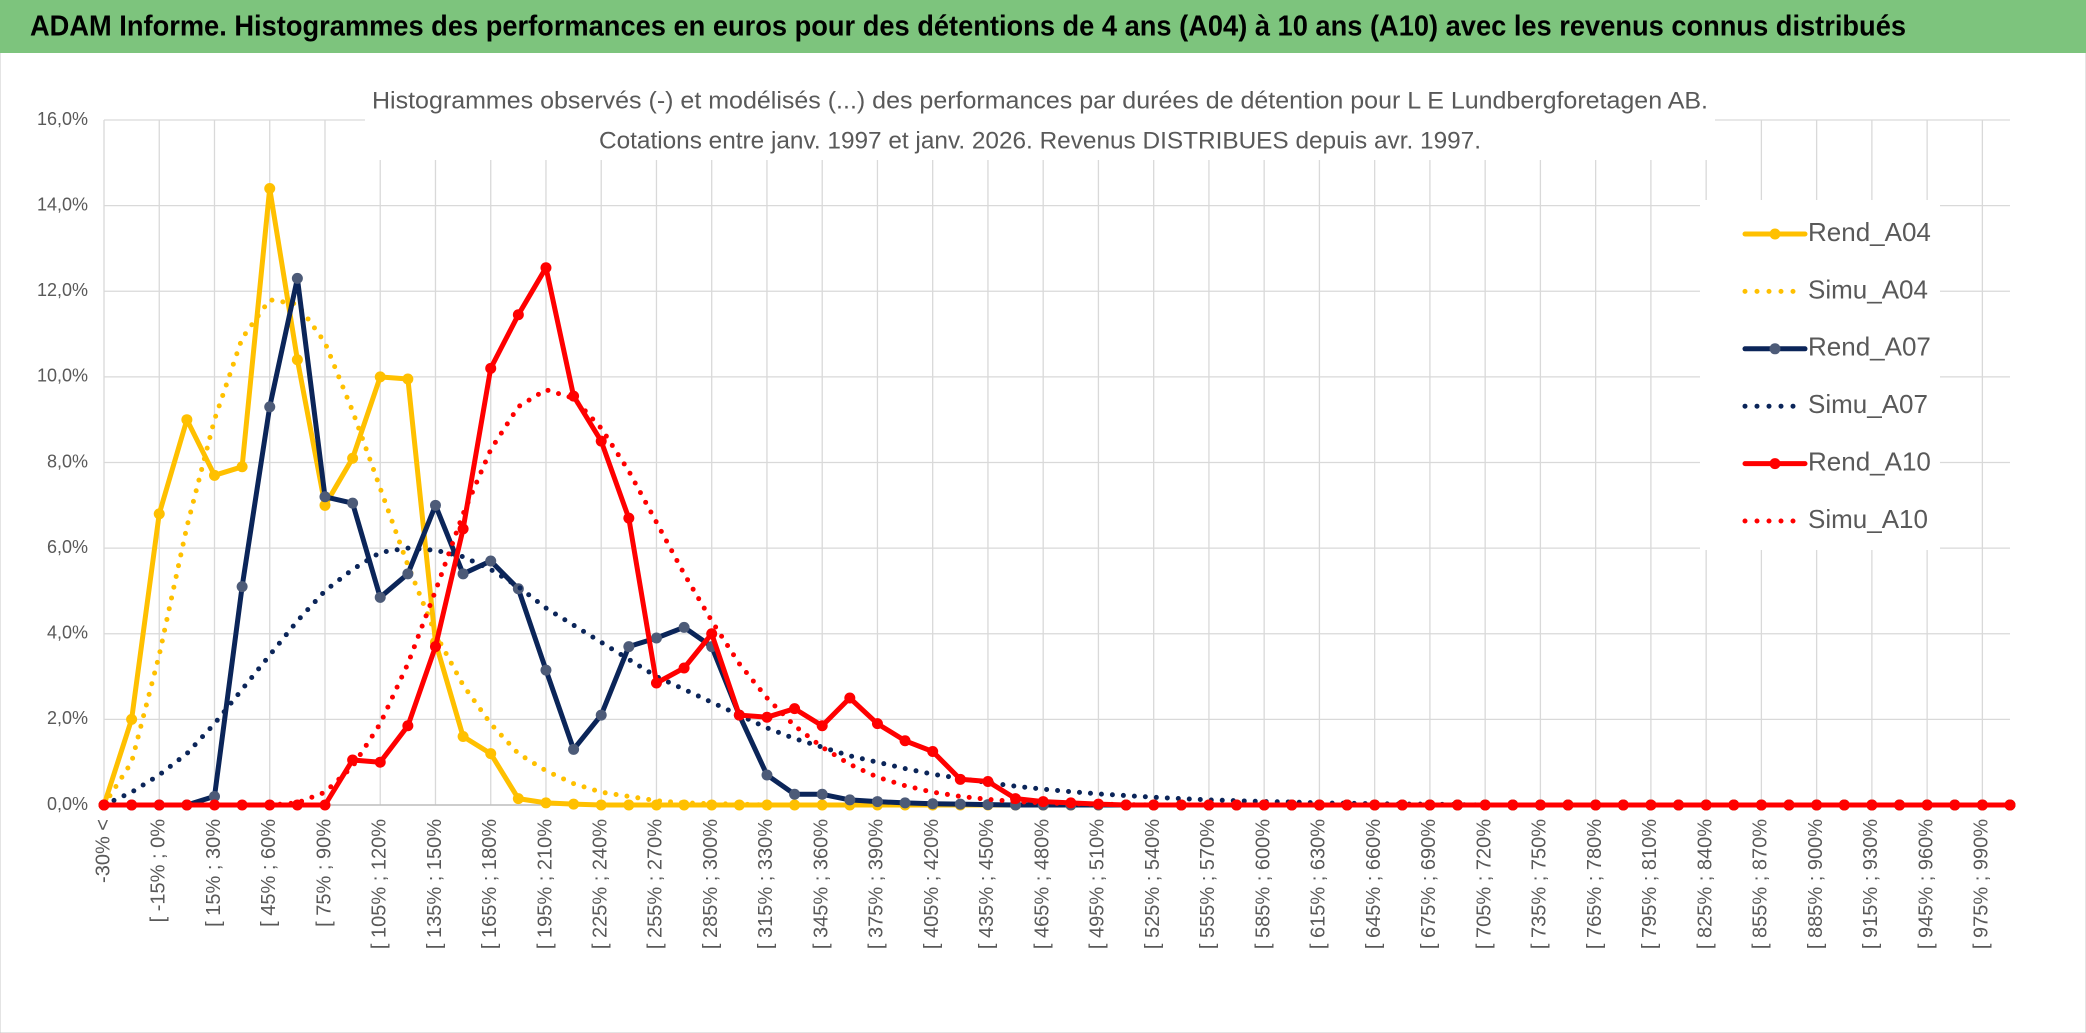  I want to click on x-tick-label: [ 105% ; 120%, so click(380, 884).